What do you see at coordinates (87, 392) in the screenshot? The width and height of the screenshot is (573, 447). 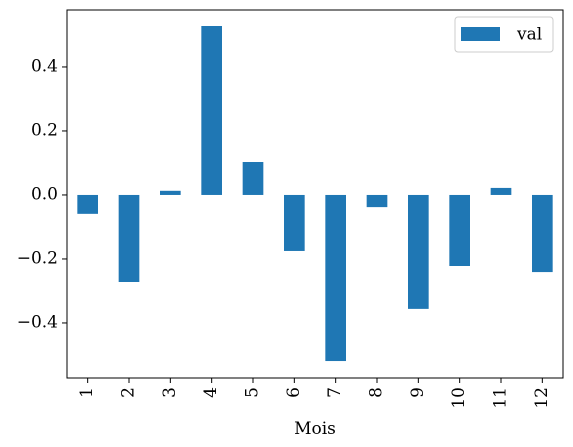 I see `x-tick-label: 1` at bounding box center [87, 392].